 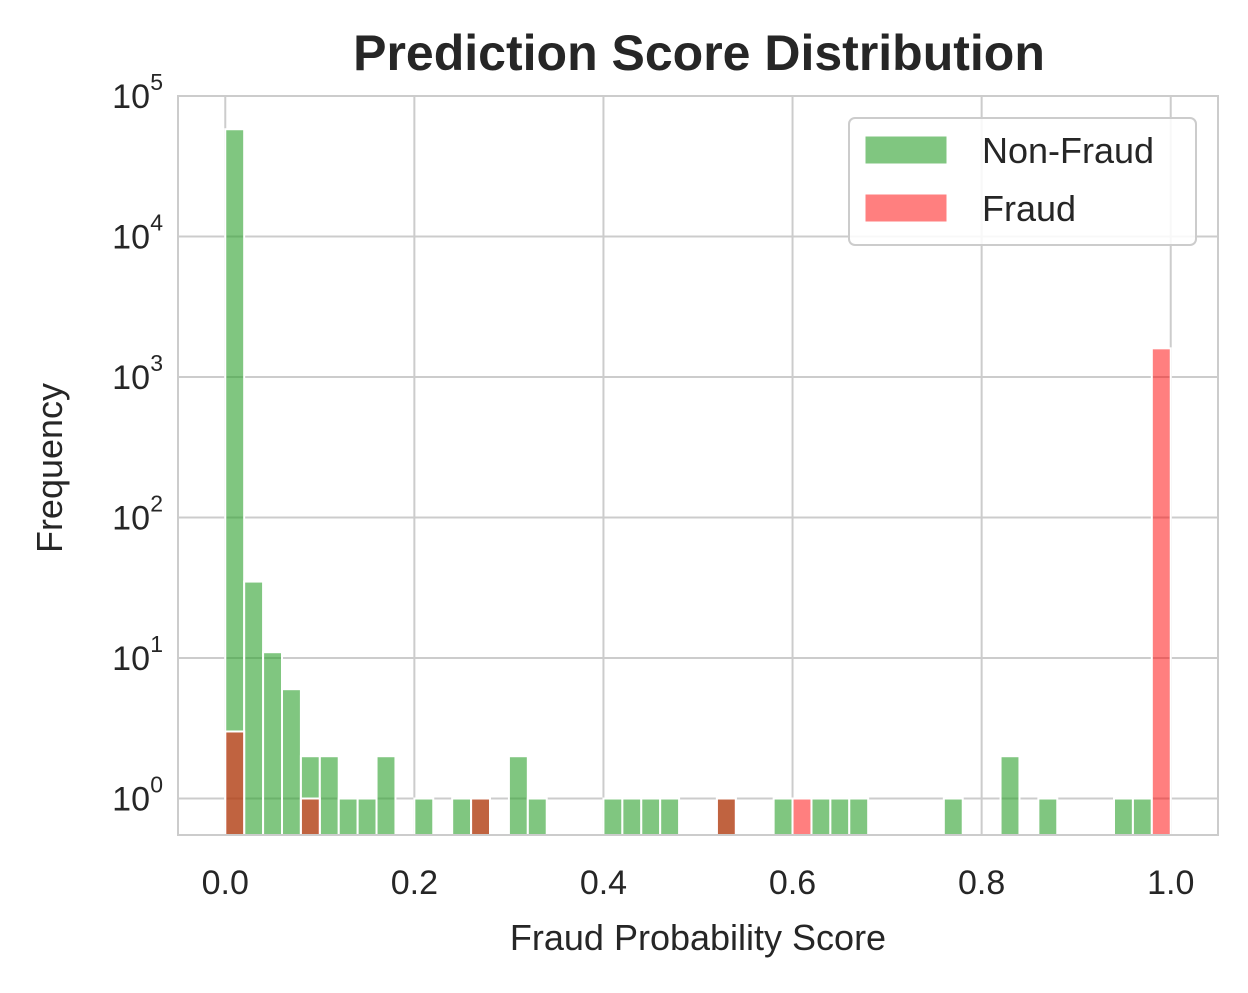 I want to click on legend-swatch-non-fraud, so click(x=906, y=150).